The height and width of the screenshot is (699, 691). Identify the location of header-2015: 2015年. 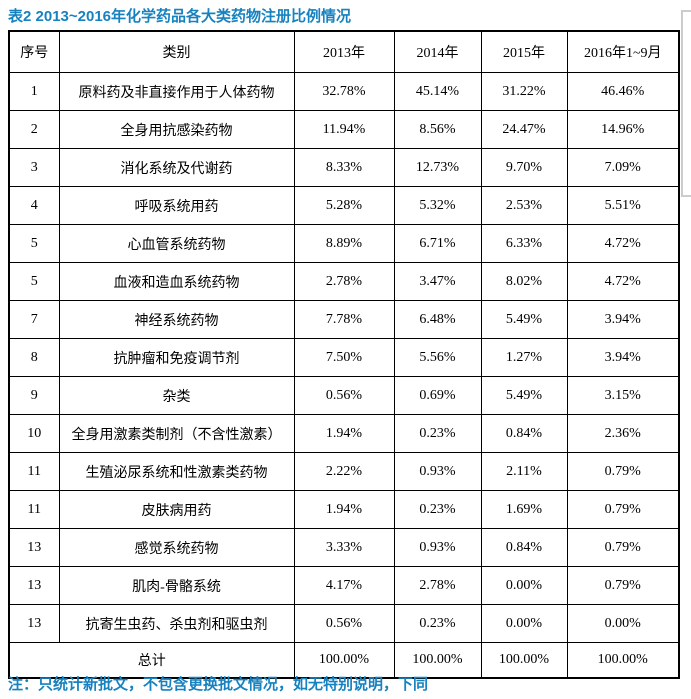
(524, 51).